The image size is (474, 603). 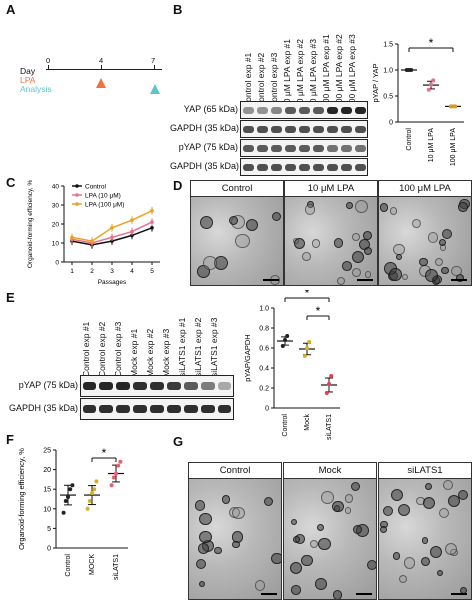 What do you see at coordinates (178, 441) in the screenshot?
I see `panel-label-g: G` at bounding box center [178, 441].